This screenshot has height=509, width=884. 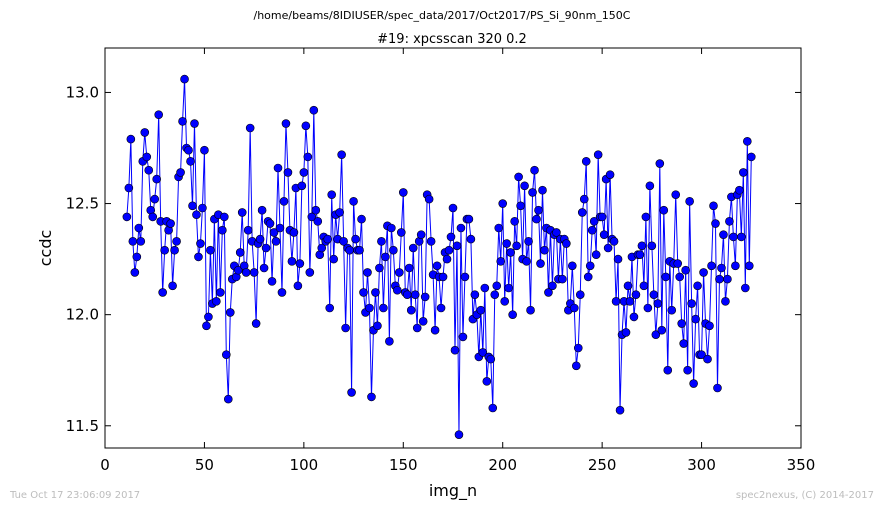 What do you see at coordinates (82, 315) in the screenshot?
I see `y-tick-label: 12.0` at bounding box center [82, 315].